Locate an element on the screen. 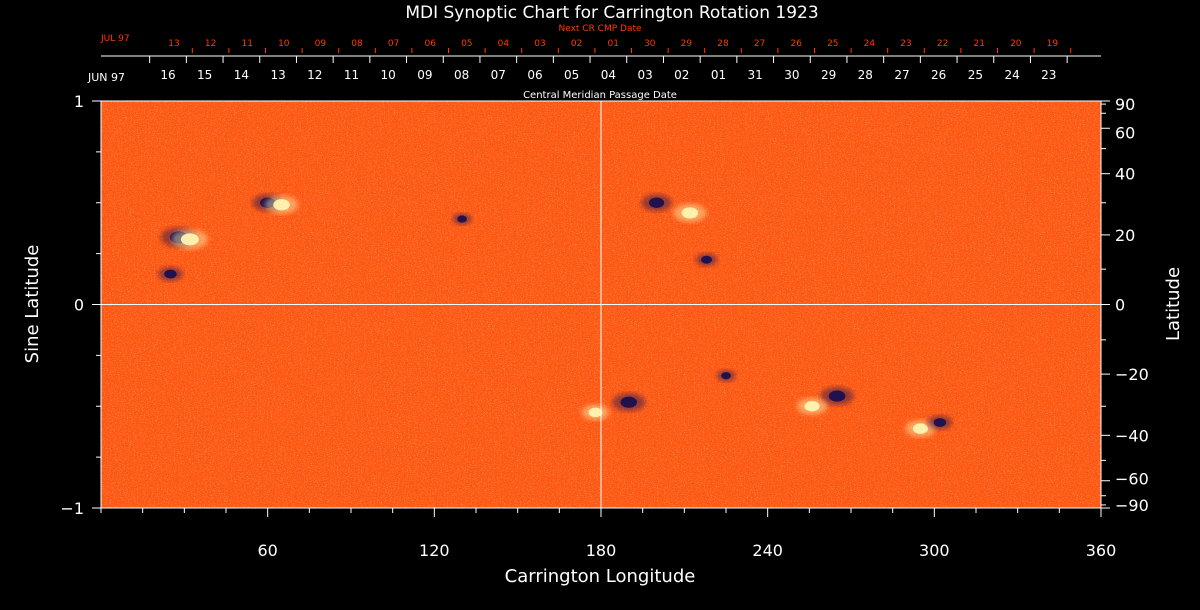 This screenshot has height=610, width=1200. cmp-date-label: 14 is located at coordinates (241, 75).